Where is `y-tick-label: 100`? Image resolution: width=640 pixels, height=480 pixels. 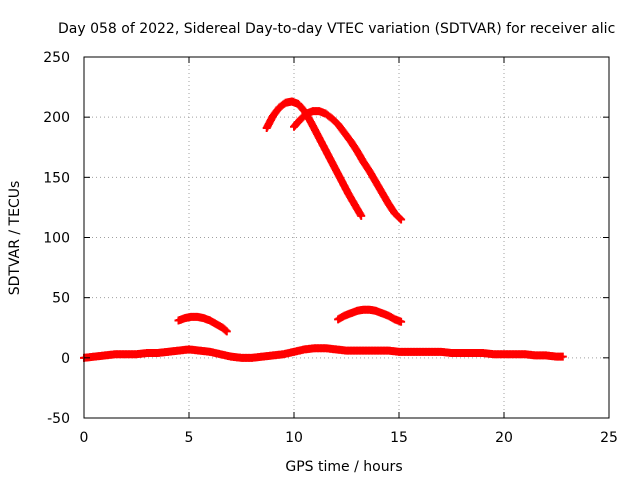 y-tick-label: 100 is located at coordinates (56, 239).